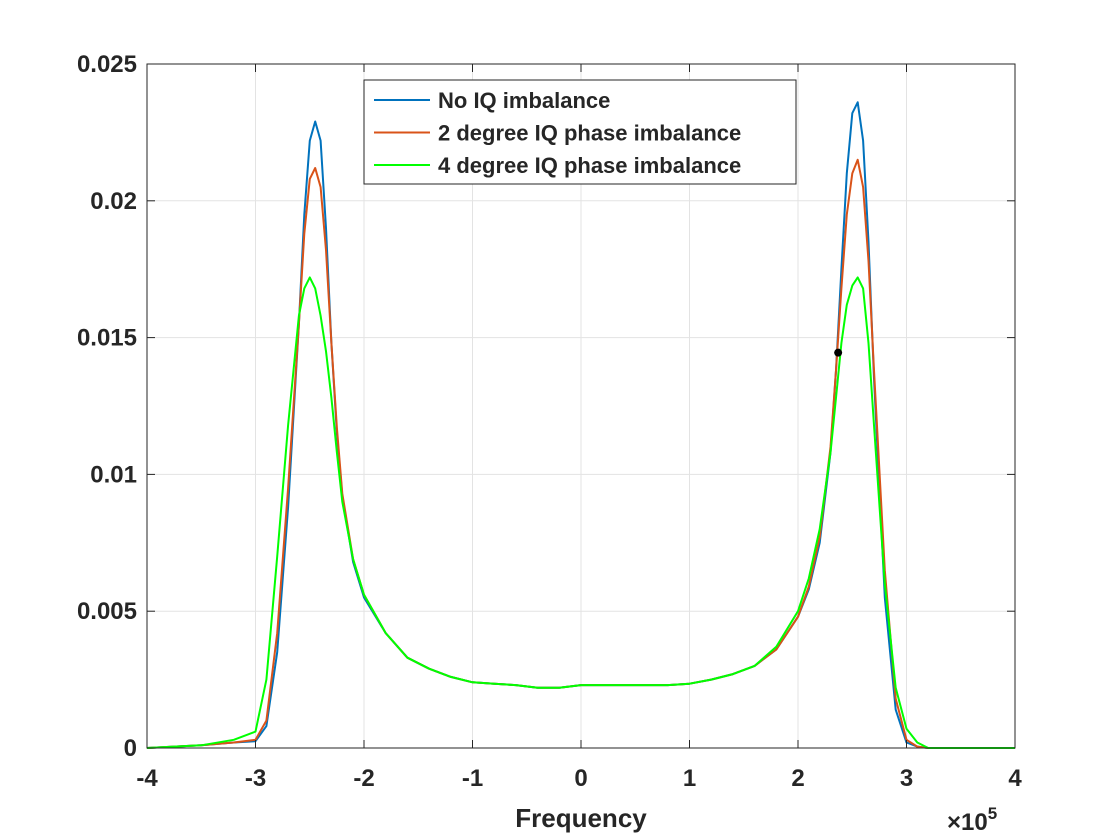 This screenshot has height=840, width=1120. What do you see at coordinates (906, 778) in the screenshot?
I see `x-tick-label: 3` at bounding box center [906, 778].